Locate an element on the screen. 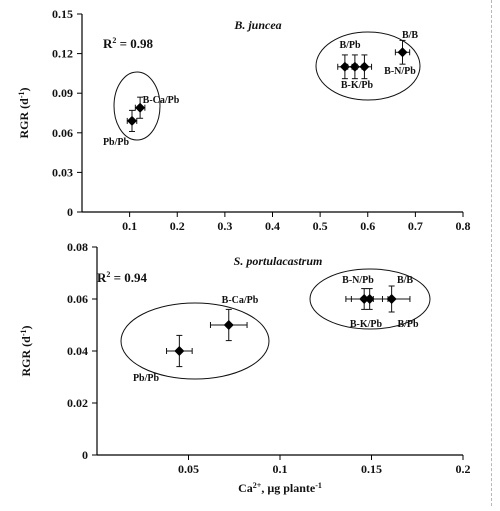  y-tick-label: 0.02 is located at coordinates (77, 403).